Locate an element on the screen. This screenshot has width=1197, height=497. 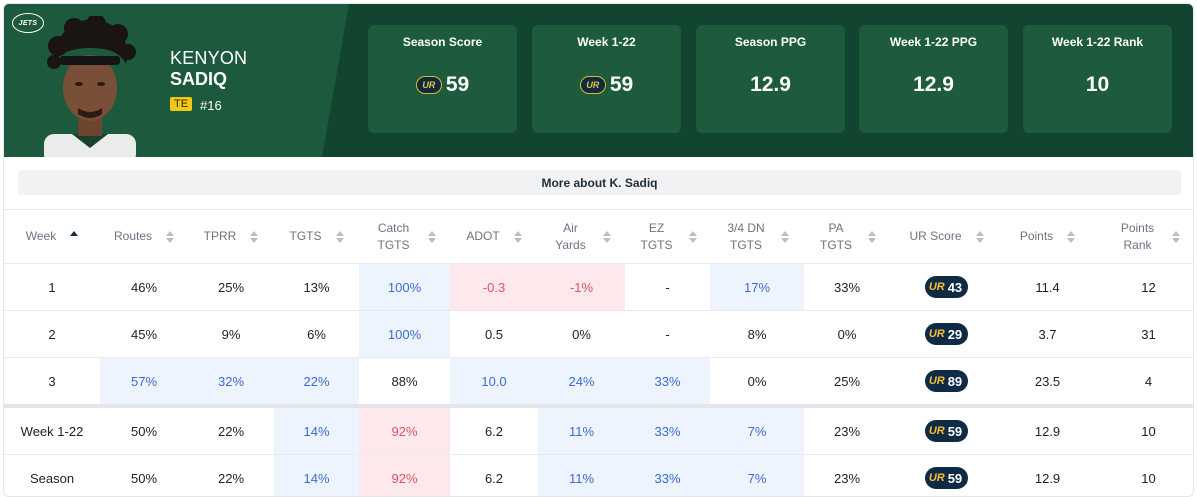
player-headshot is located at coordinates (90, 86).